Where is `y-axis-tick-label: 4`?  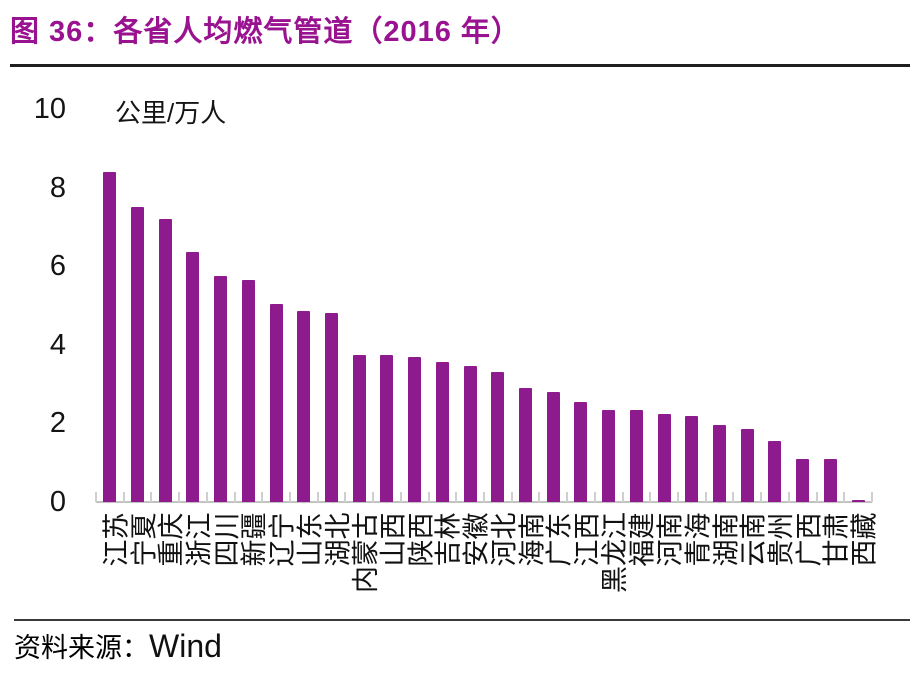 y-axis-tick-label: 4 is located at coordinates (57, 344).